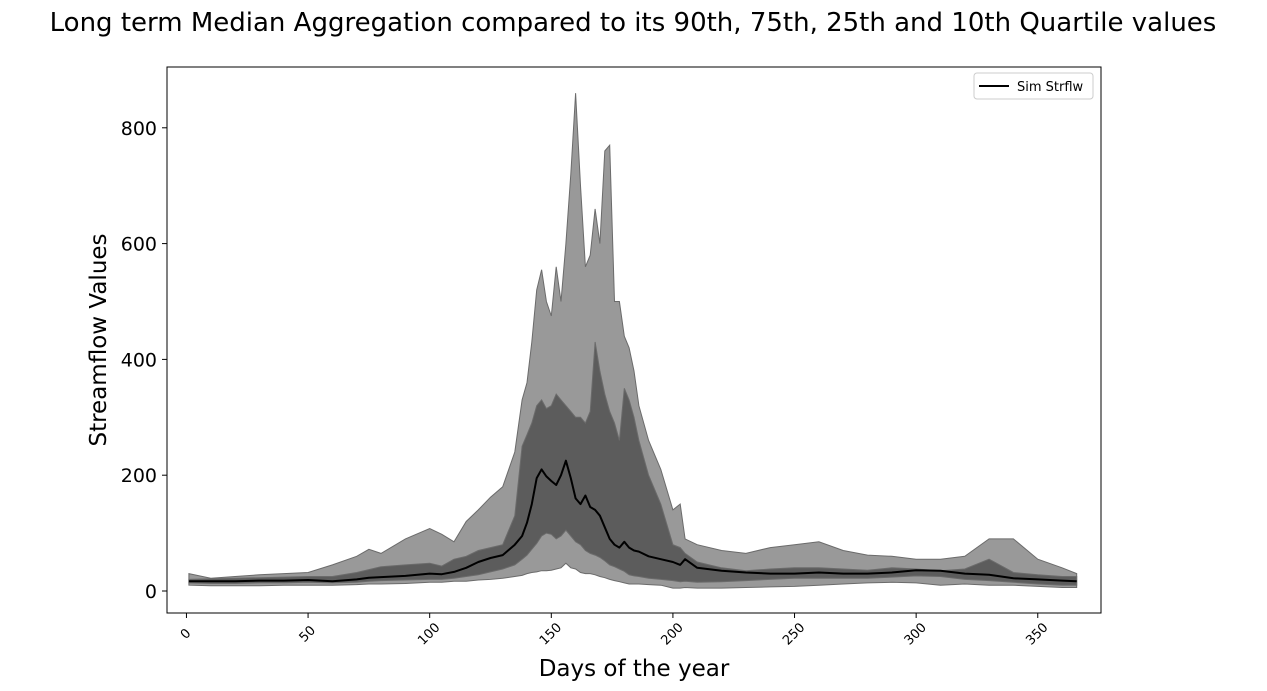 This screenshot has width=1267, height=691. I want to click on y-tick-label: 400, so click(139, 360).